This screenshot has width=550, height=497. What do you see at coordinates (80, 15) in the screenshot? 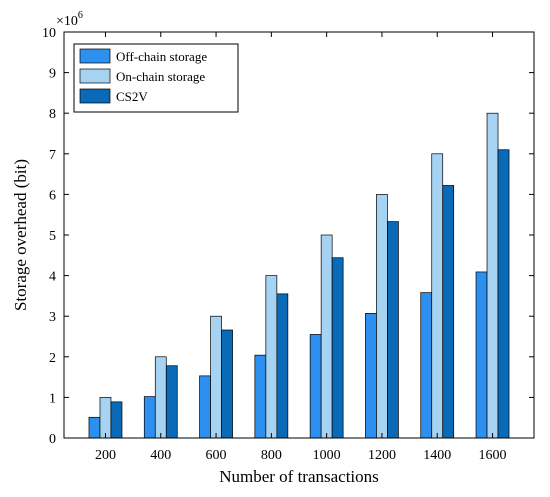
I see `y-multiplier-exponent: 6` at bounding box center [80, 15].